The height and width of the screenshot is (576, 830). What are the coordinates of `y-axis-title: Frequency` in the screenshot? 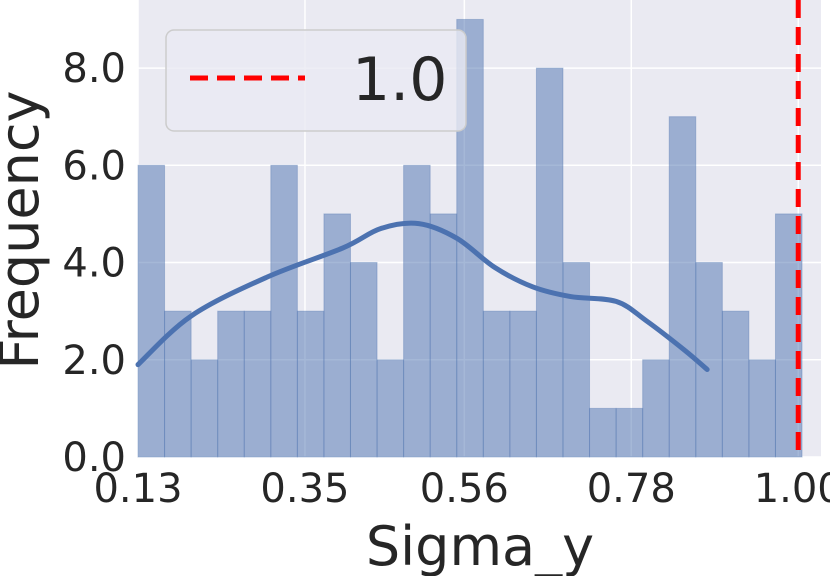 It's located at (25, 230).